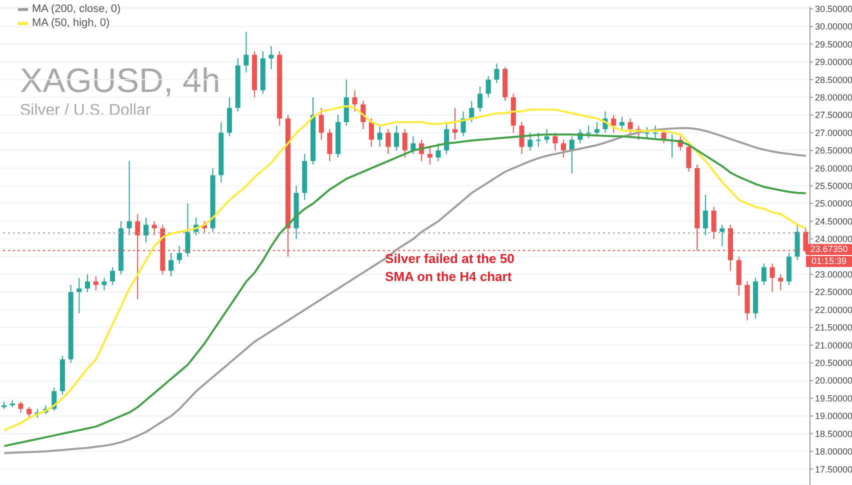 This screenshot has width=852, height=485. Describe the element at coordinates (829, 262) in the screenshot. I see `text: 01:15:39` at that location.